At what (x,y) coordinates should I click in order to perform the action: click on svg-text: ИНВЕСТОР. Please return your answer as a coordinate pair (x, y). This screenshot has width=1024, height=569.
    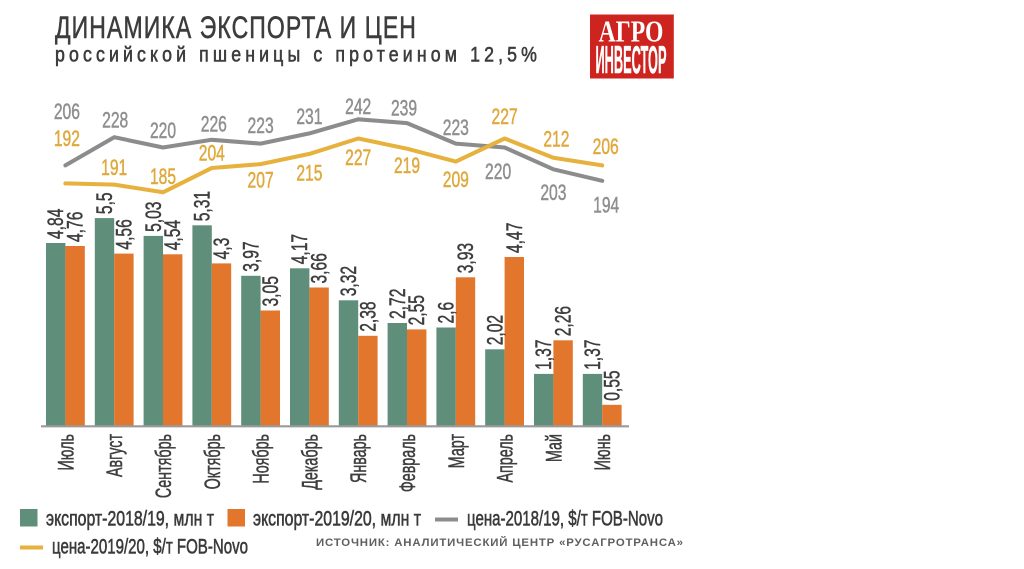
    Looking at the image, I should click on (631, 60).